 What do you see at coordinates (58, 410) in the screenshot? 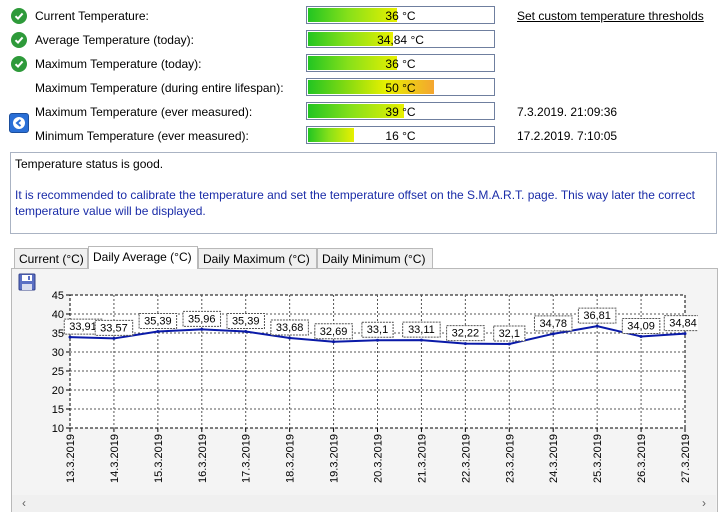
I see `y-tick-label: 15` at bounding box center [58, 410].